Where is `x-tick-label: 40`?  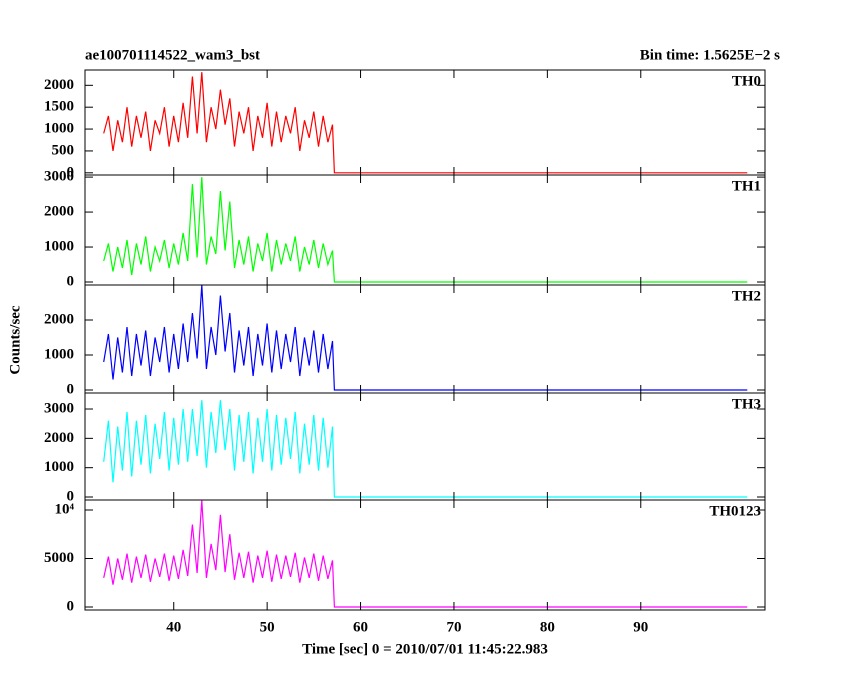
x-tick-label: 40 is located at coordinates (173, 627).